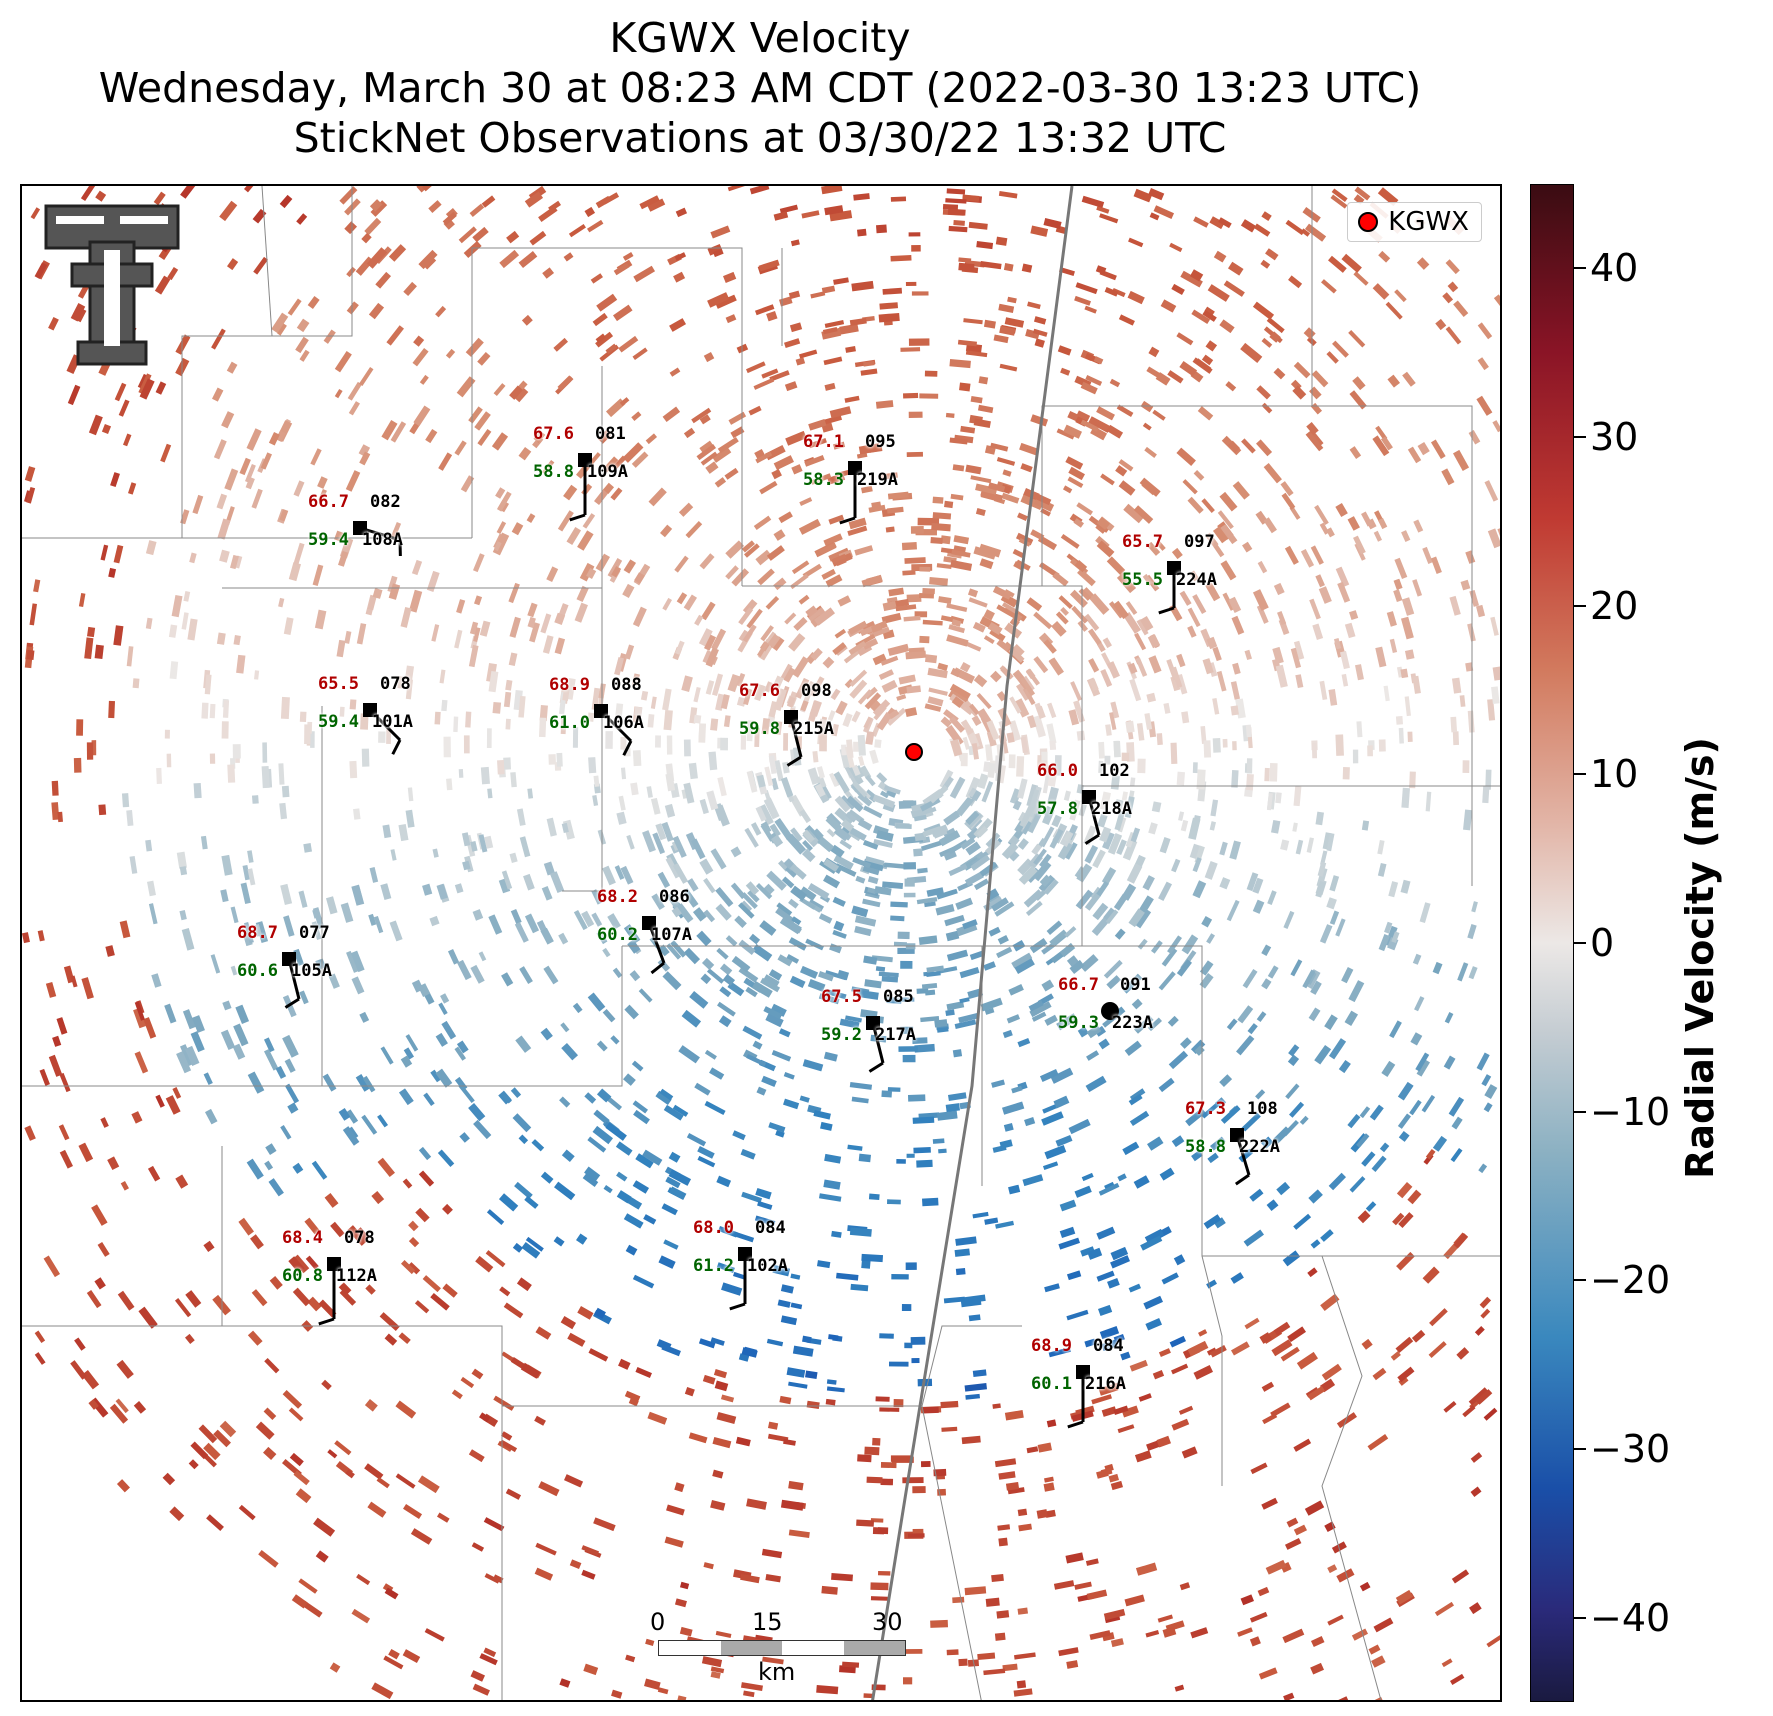 This screenshot has width=1773, height=1716. Describe the element at coordinates (289, 959) in the screenshot. I see `station-marker` at that location.